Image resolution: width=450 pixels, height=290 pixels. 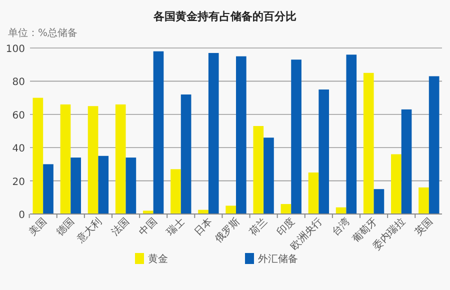 What do you see at coordinates (278, 259) in the screenshot?
I see `legend-label: 外汇储备` at bounding box center [278, 259].